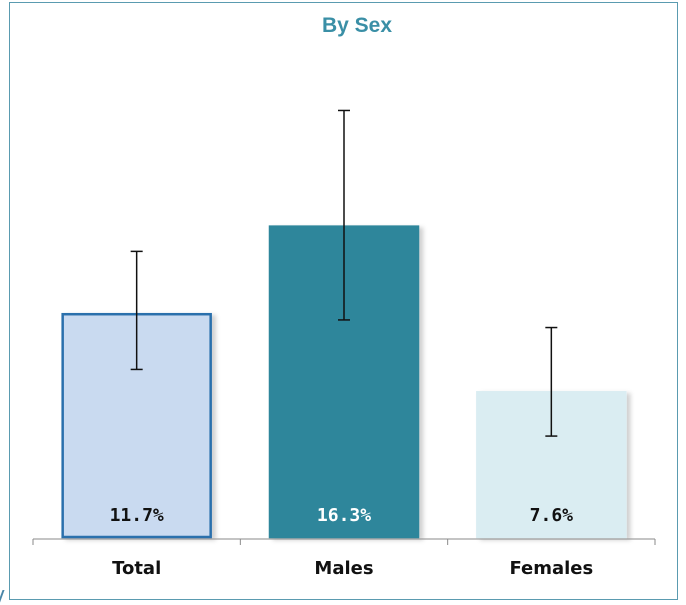 The width and height of the screenshot is (686, 605). What do you see at coordinates (343, 568) in the screenshot?
I see `category-label-males: Males` at bounding box center [343, 568].